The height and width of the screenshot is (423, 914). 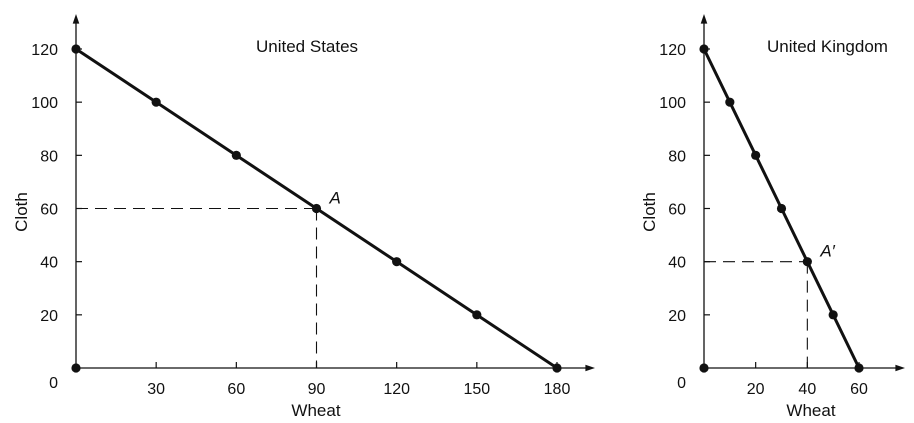 I want to click on x-tick-label: 40, so click(x=807, y=389).